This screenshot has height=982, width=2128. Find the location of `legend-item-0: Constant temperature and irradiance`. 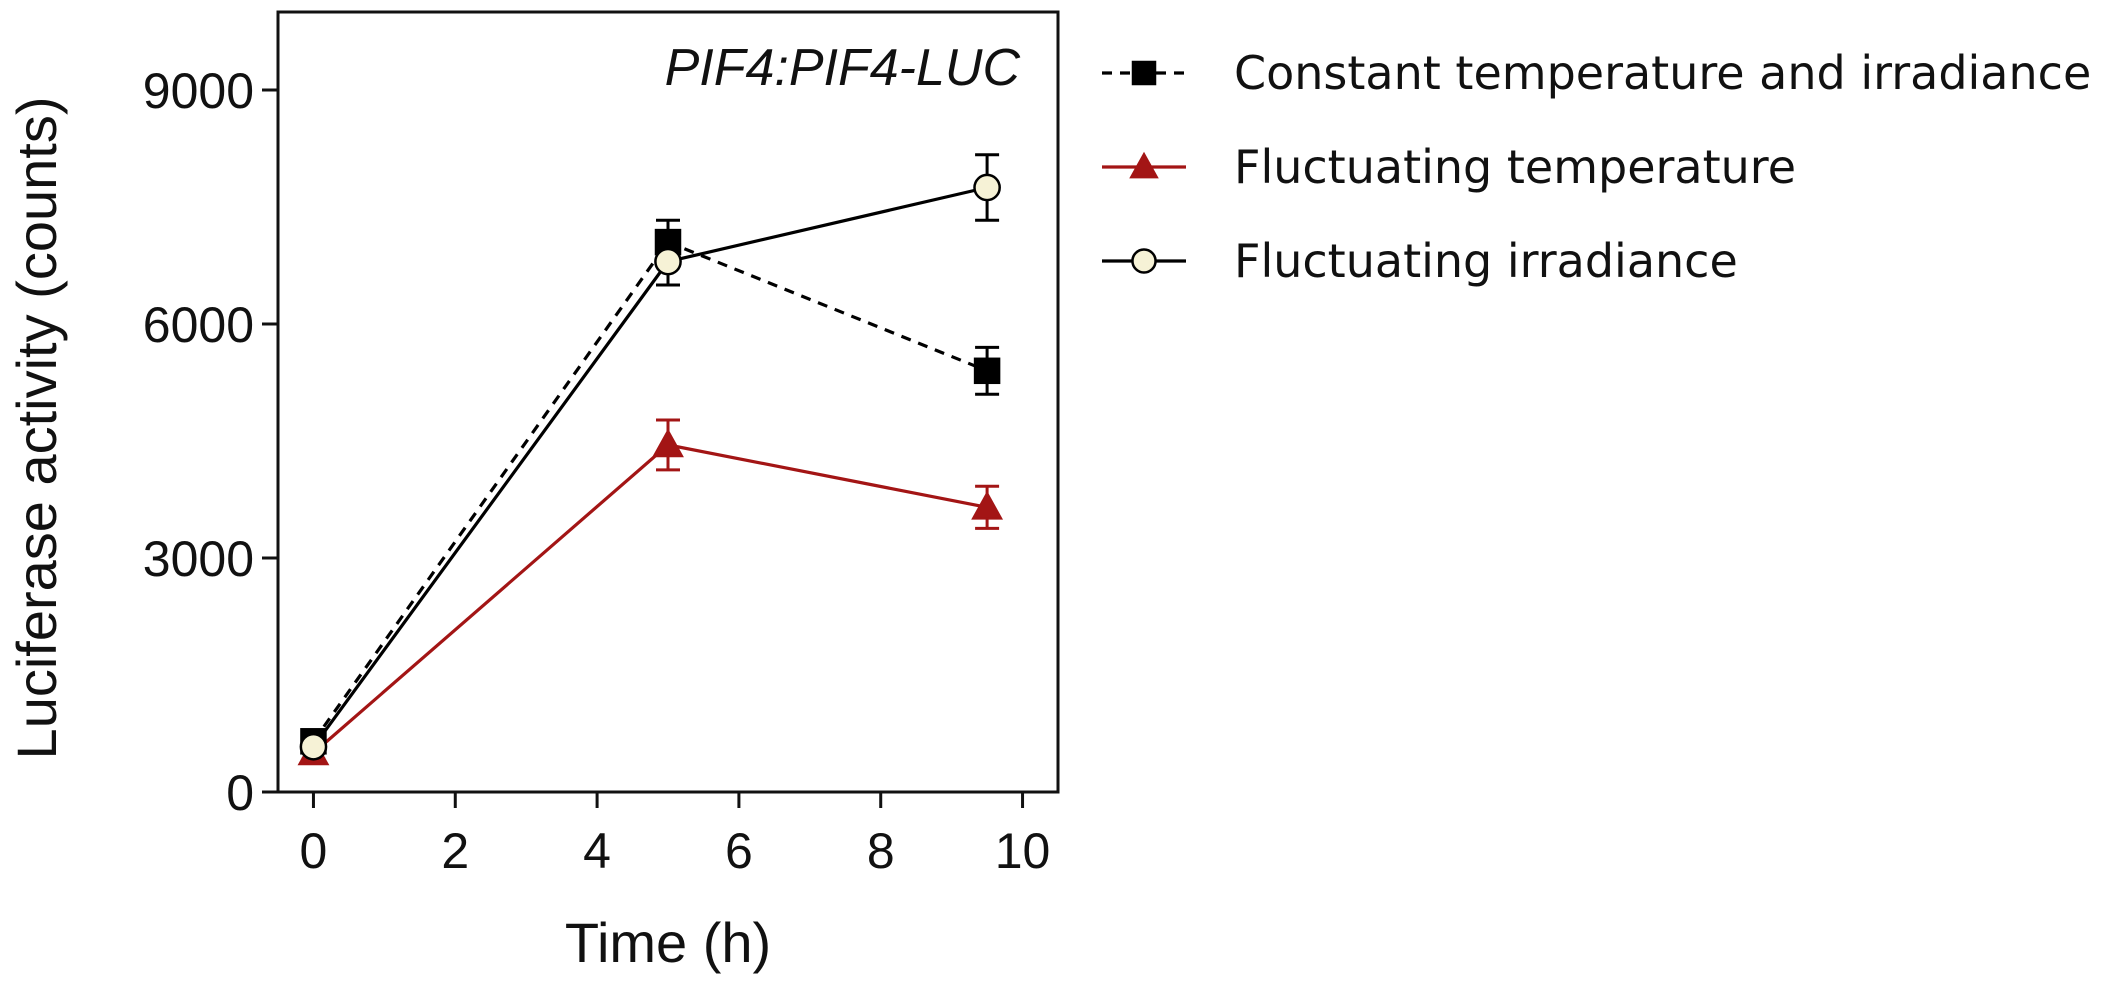

legend-item-0: Constant temperature and irradiance is located at coordinates (1596, 73).